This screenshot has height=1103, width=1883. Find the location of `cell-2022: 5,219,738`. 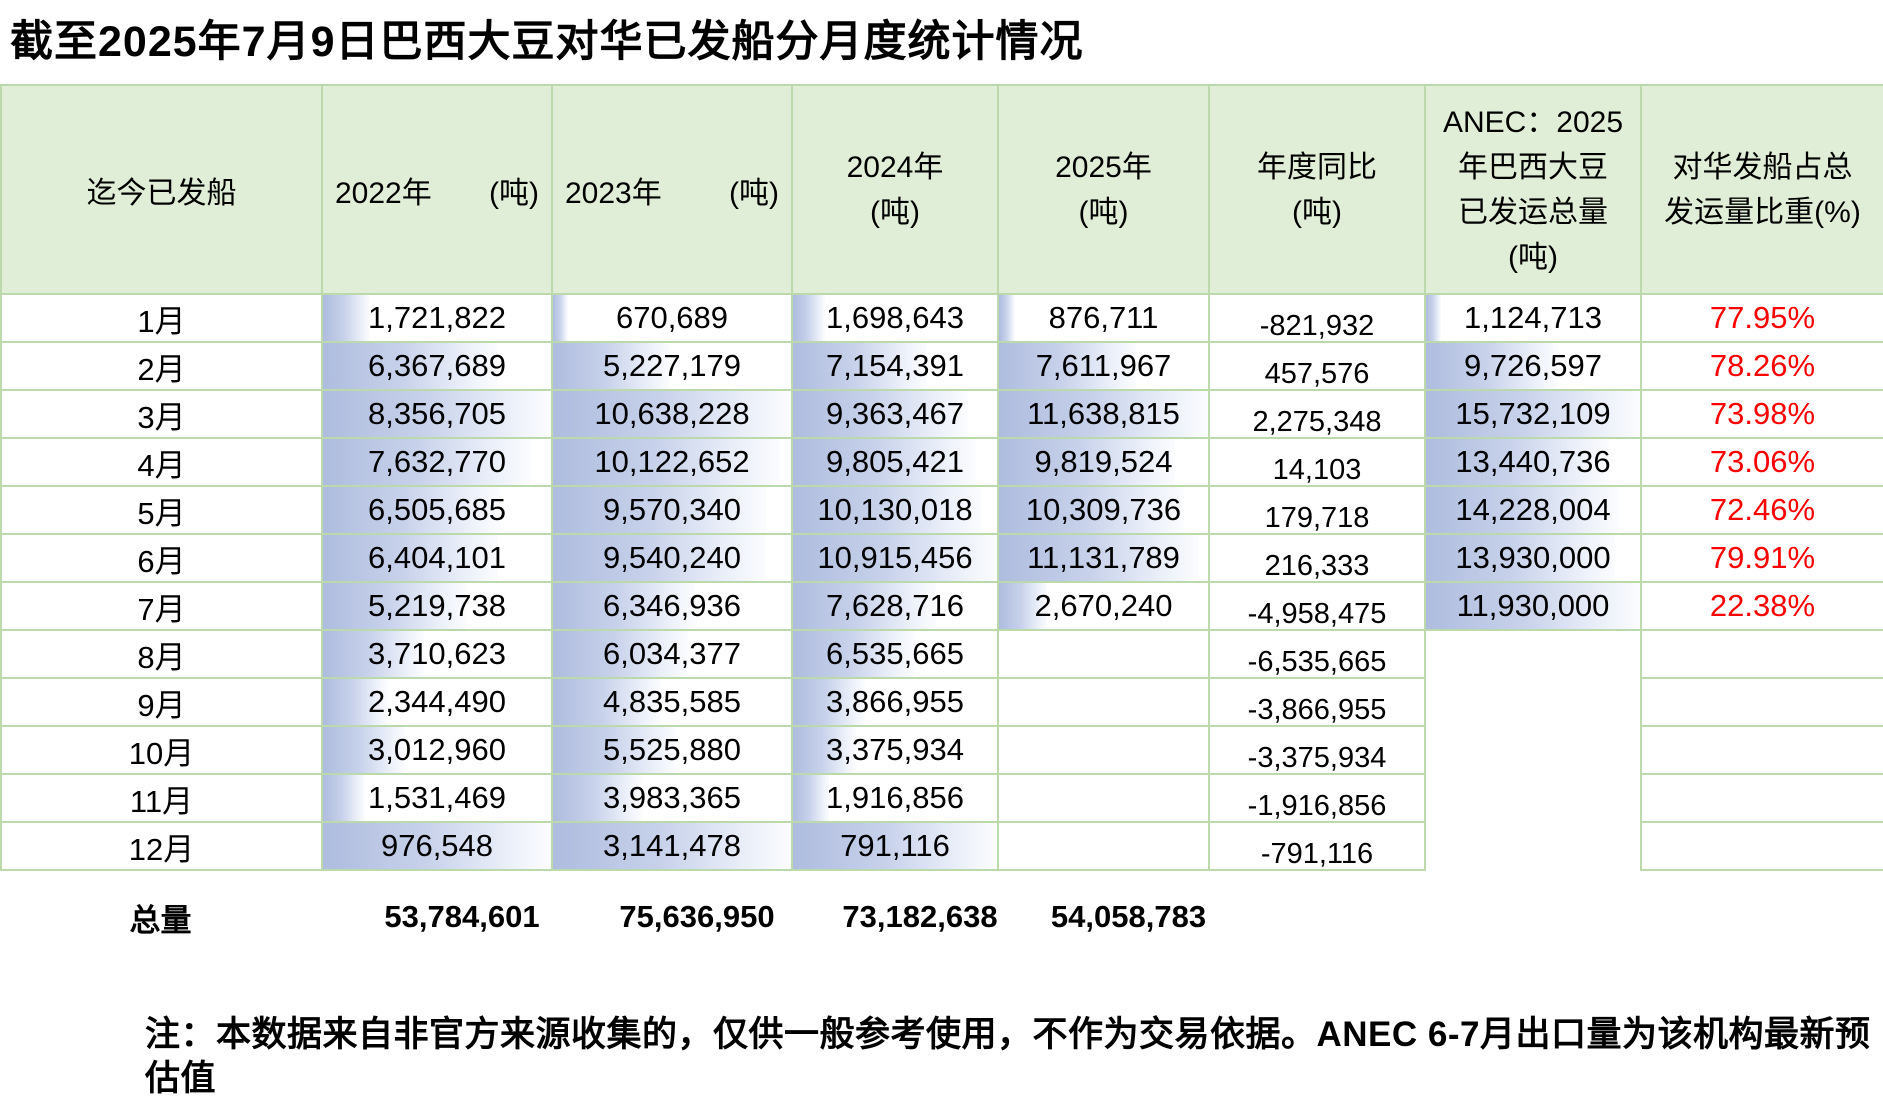

cell-2022: 5,219,738 is located at coordinates (437, 606).